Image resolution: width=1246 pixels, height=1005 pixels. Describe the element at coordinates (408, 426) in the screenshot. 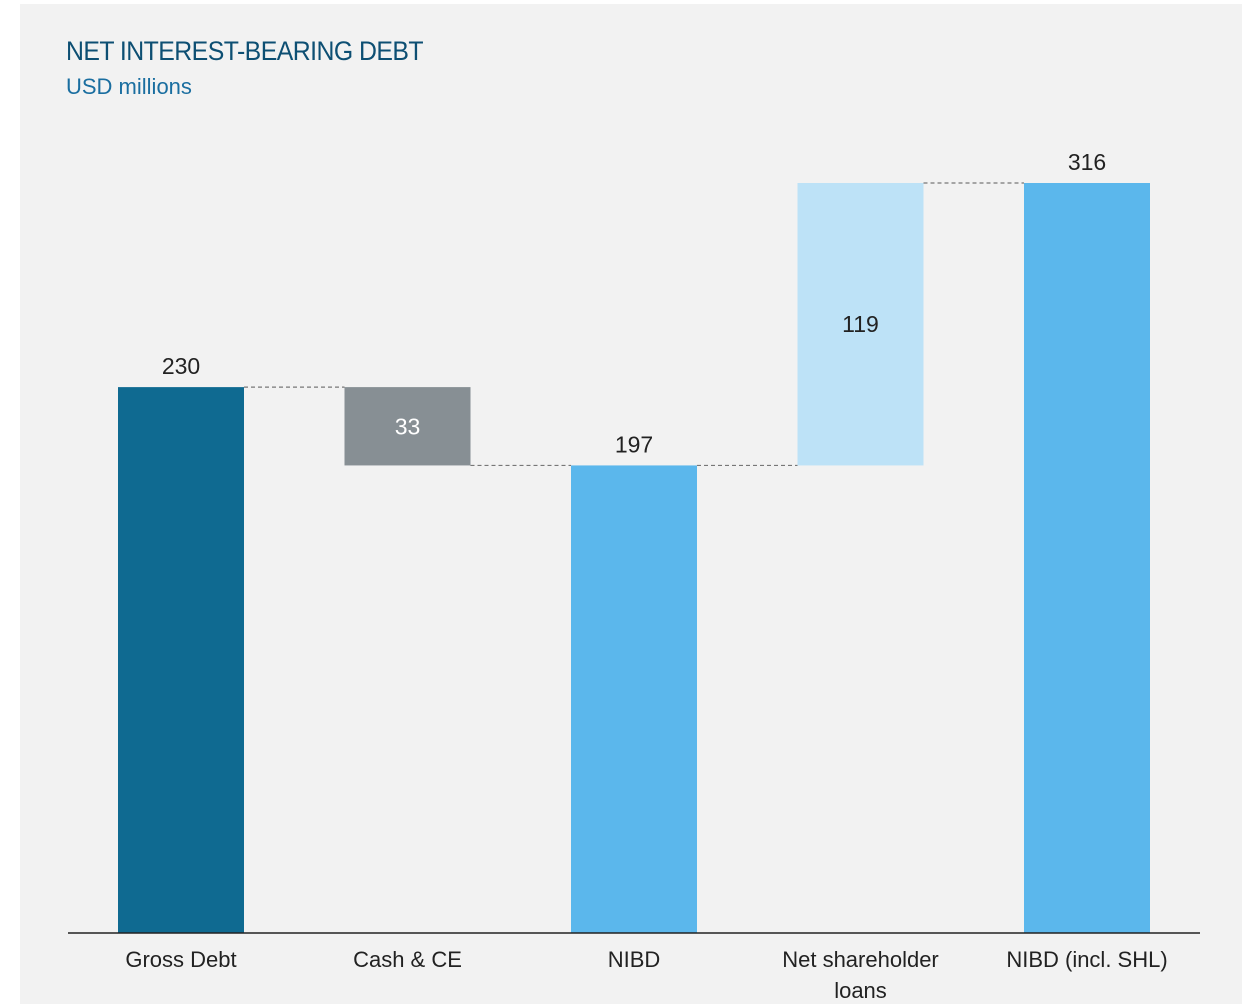

I see `data-label-2: 33` at that location.